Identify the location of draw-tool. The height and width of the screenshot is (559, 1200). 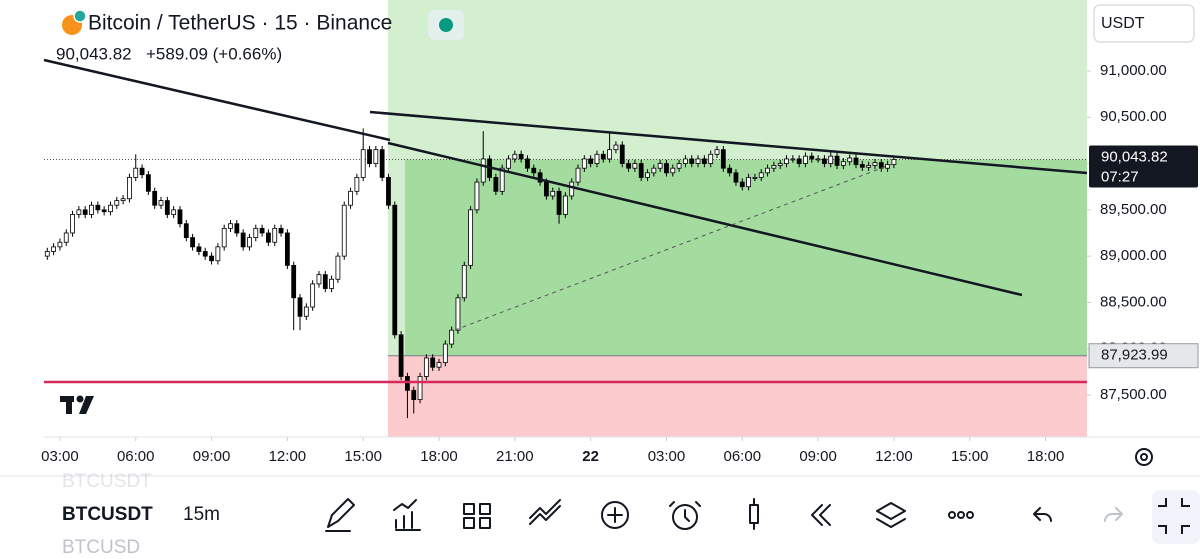
(340, 515).